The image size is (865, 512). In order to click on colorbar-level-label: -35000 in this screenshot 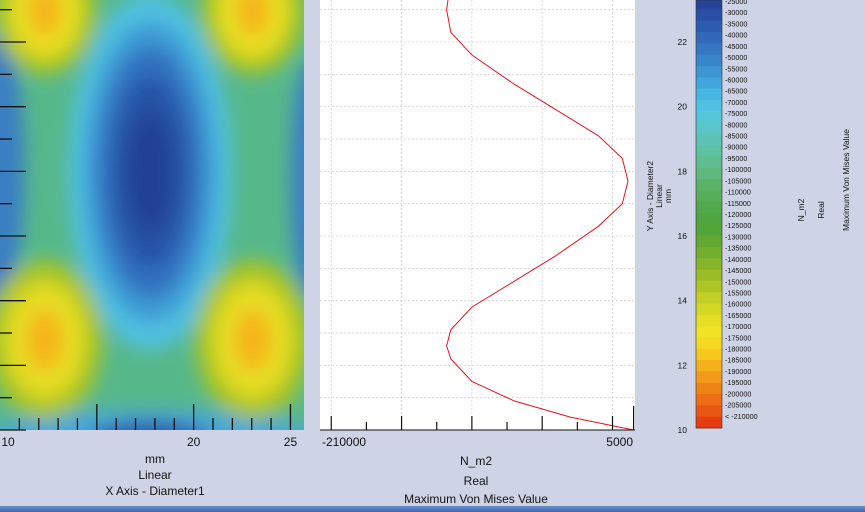, I will do `click(736, 23)`.